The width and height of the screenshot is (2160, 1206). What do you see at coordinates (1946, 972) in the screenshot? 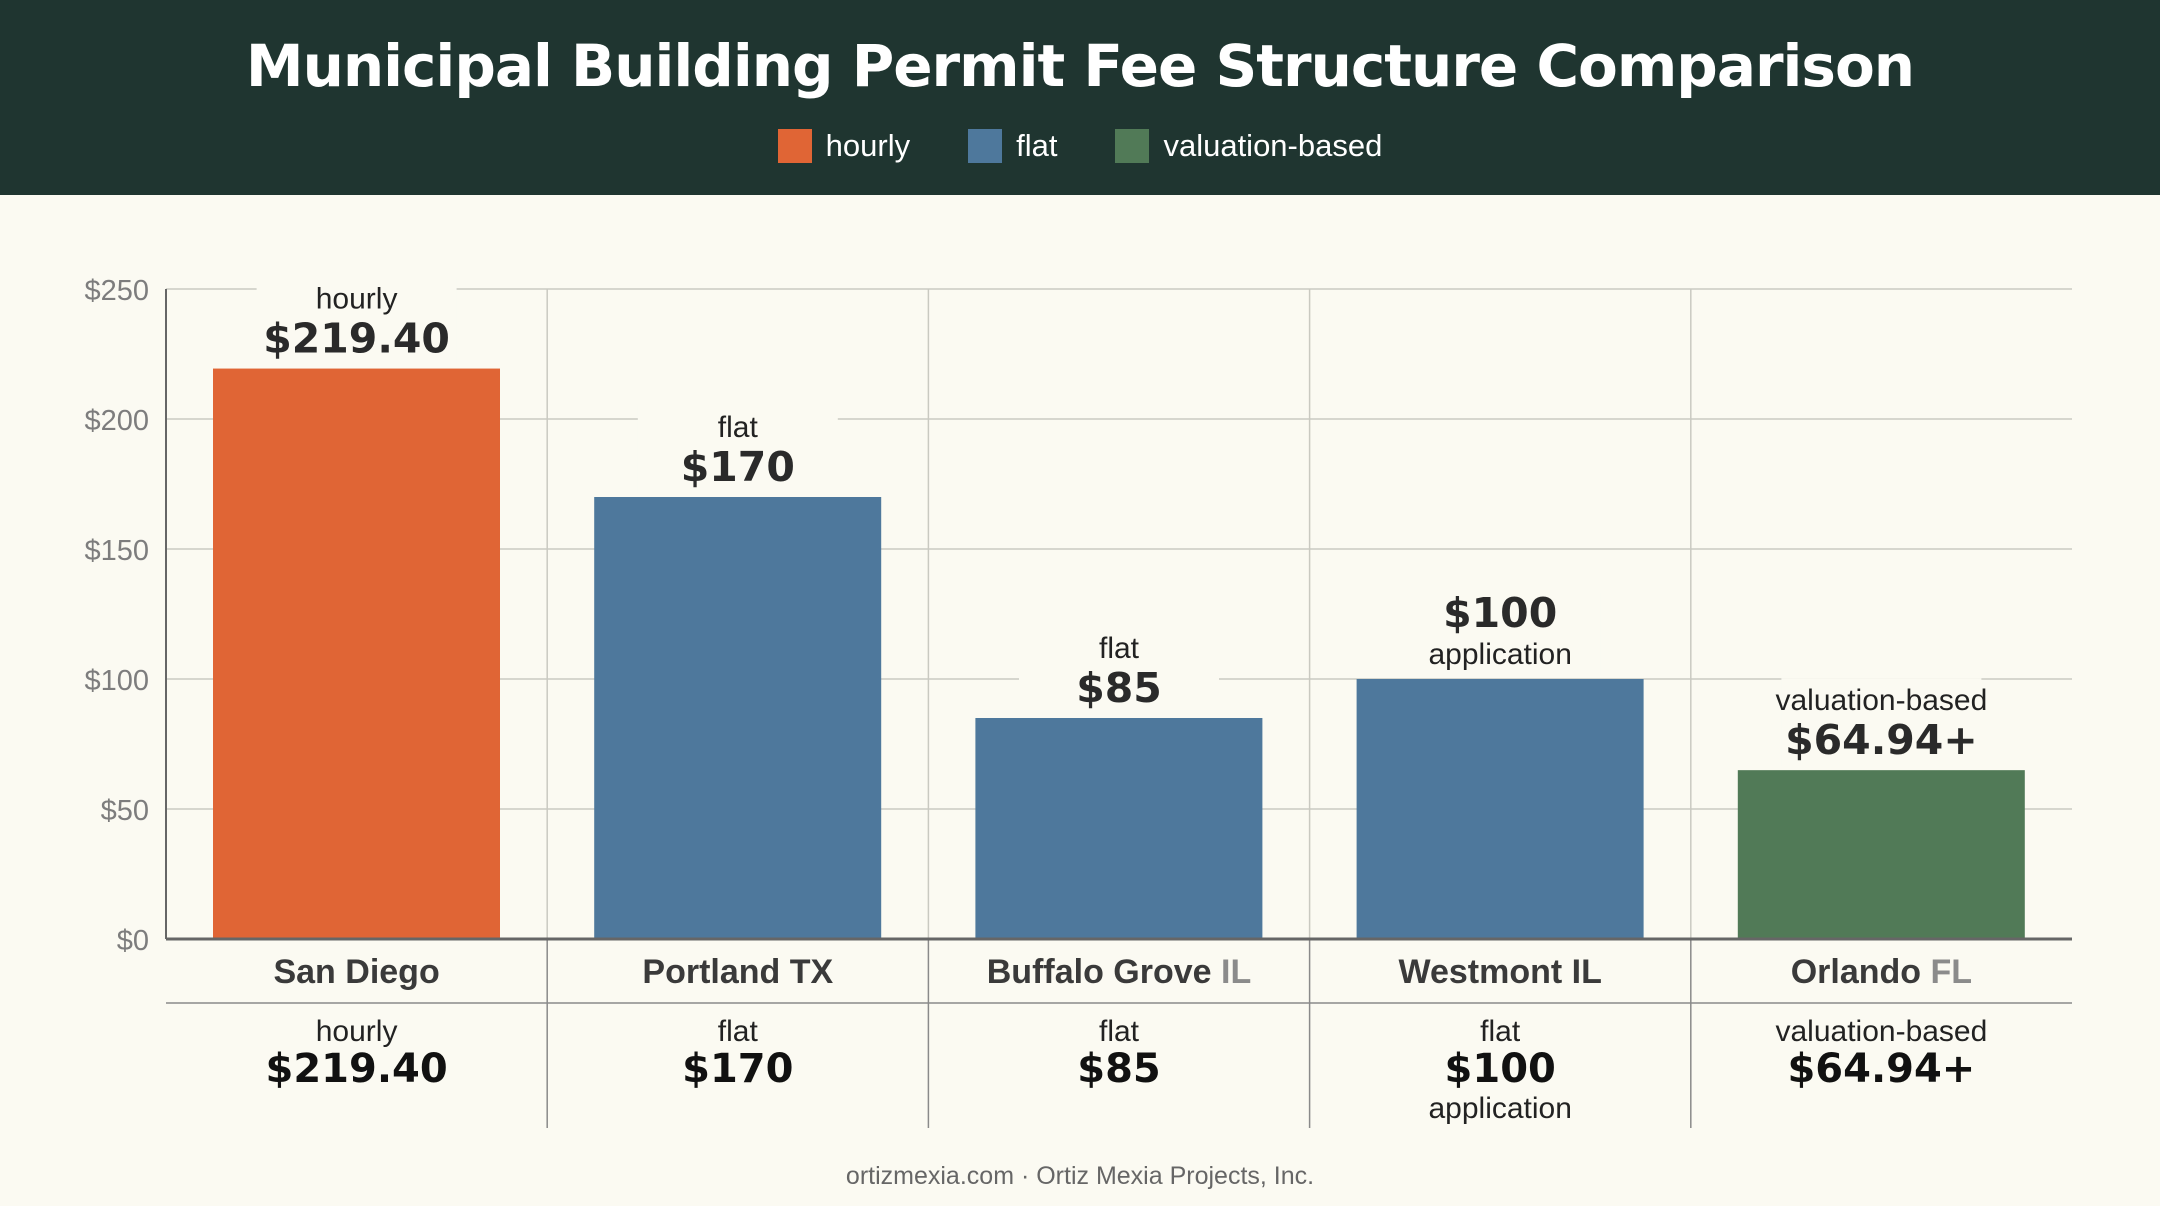
I see `category-state: FL` at bounding box center [1946, 972].